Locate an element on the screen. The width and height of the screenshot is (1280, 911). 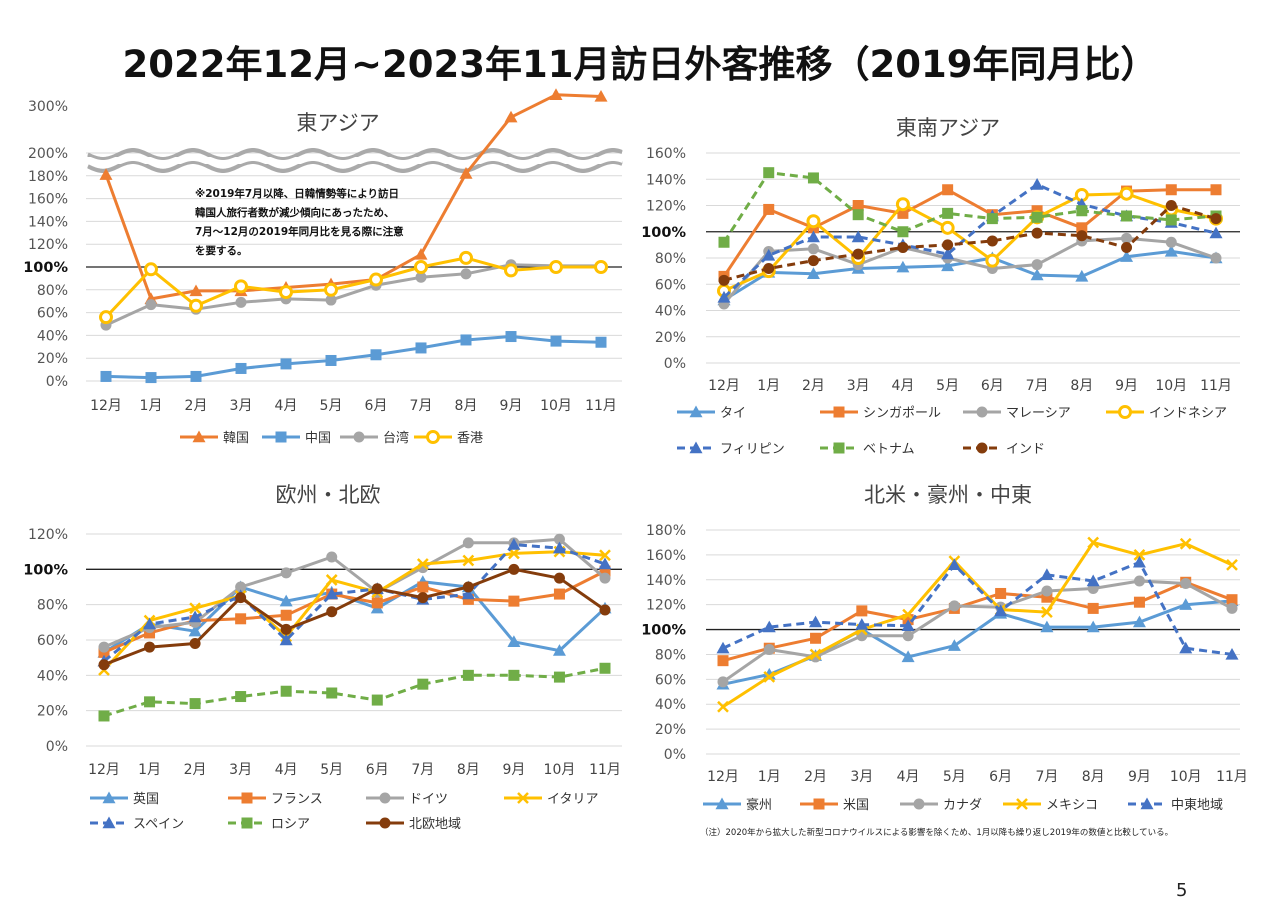
x-tick-label: 6月 is located at coordinates (992, 386).